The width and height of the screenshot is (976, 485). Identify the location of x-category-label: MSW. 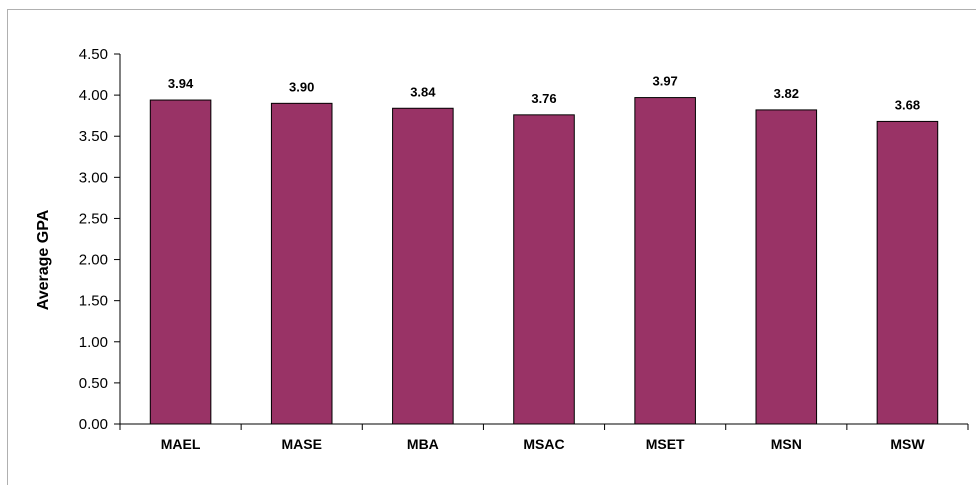
(907, 444).